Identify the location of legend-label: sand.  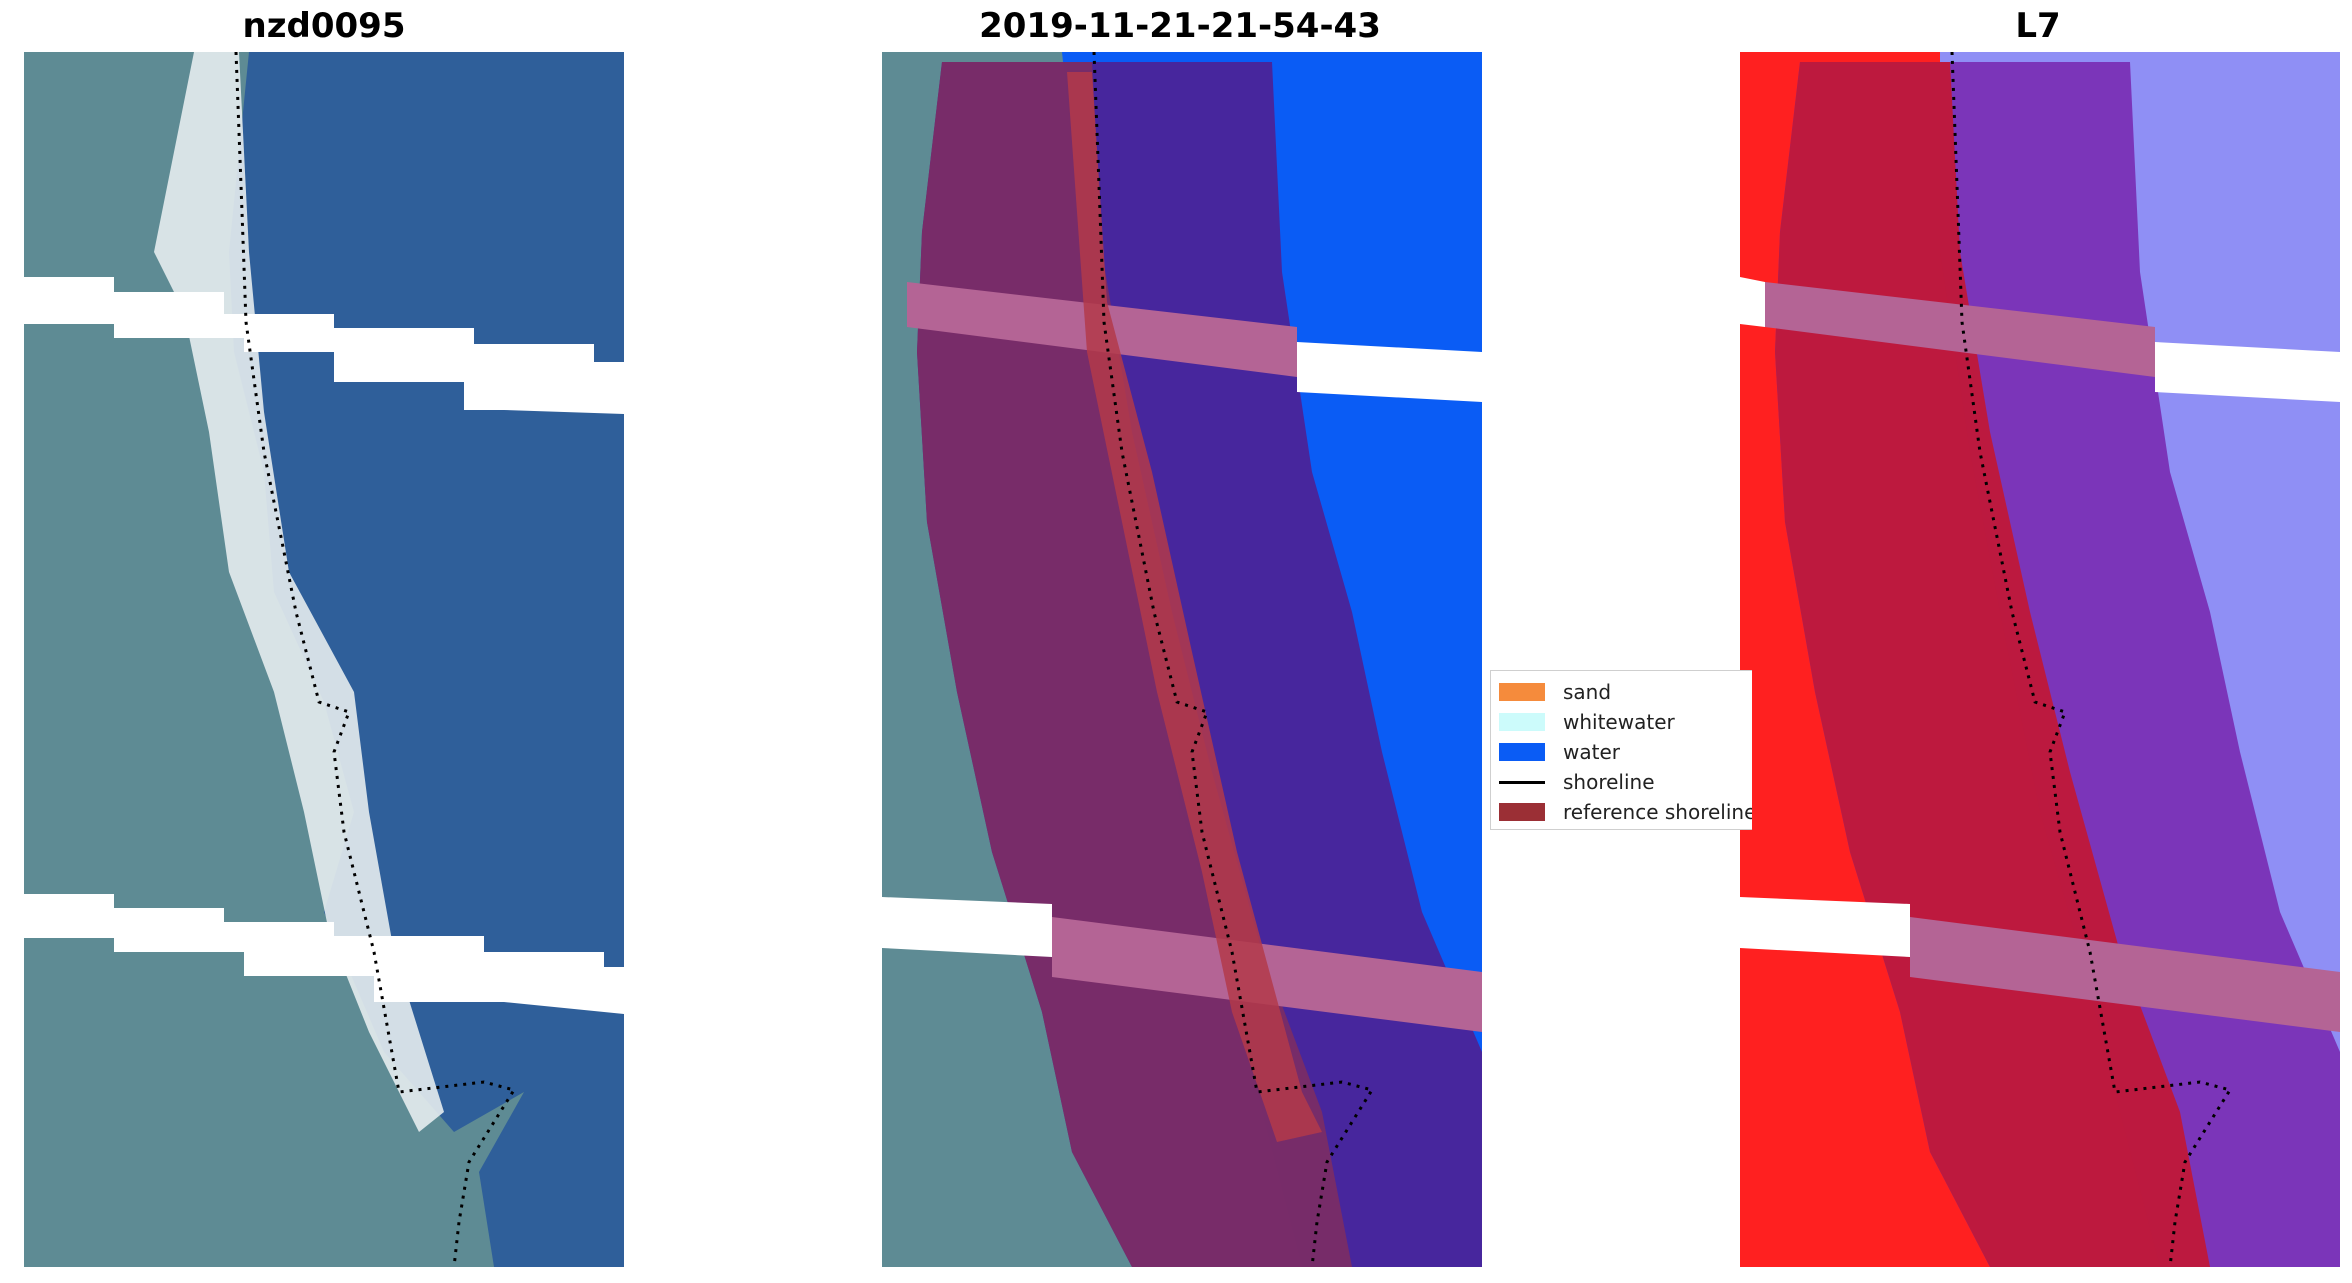
(1587, 692).